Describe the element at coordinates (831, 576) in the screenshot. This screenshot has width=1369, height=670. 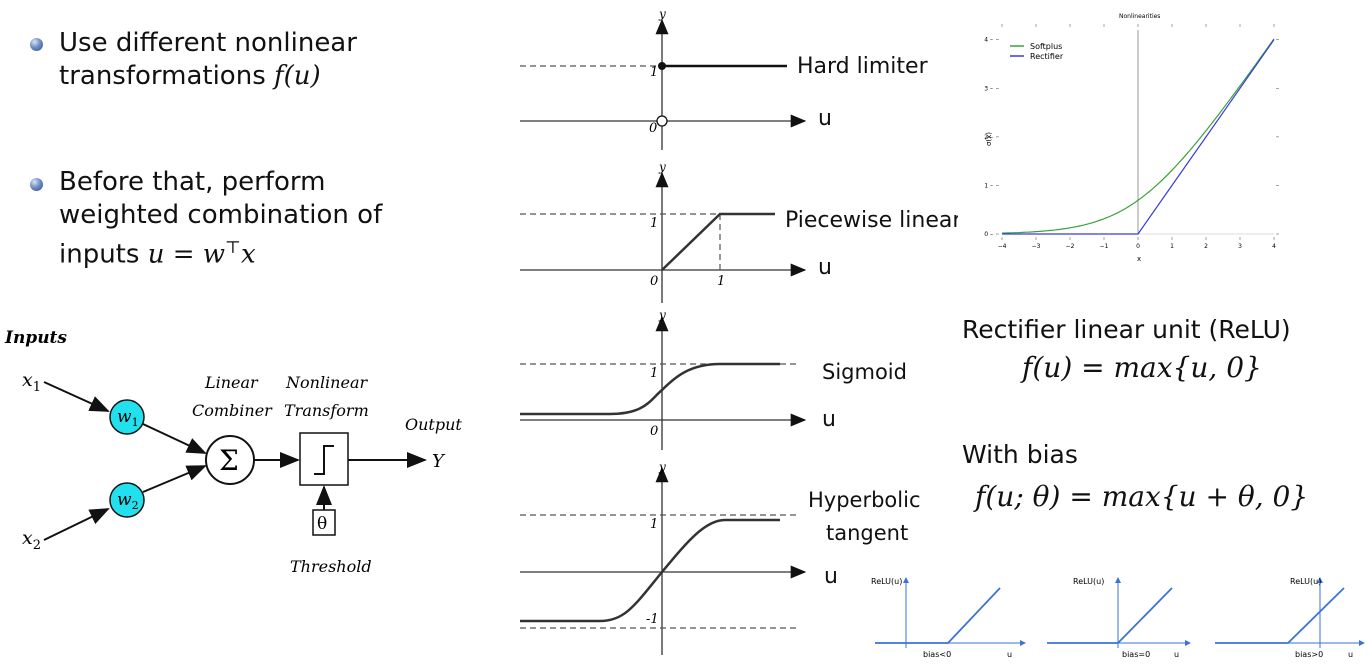
I see `tanh-u-label: u` at that location.